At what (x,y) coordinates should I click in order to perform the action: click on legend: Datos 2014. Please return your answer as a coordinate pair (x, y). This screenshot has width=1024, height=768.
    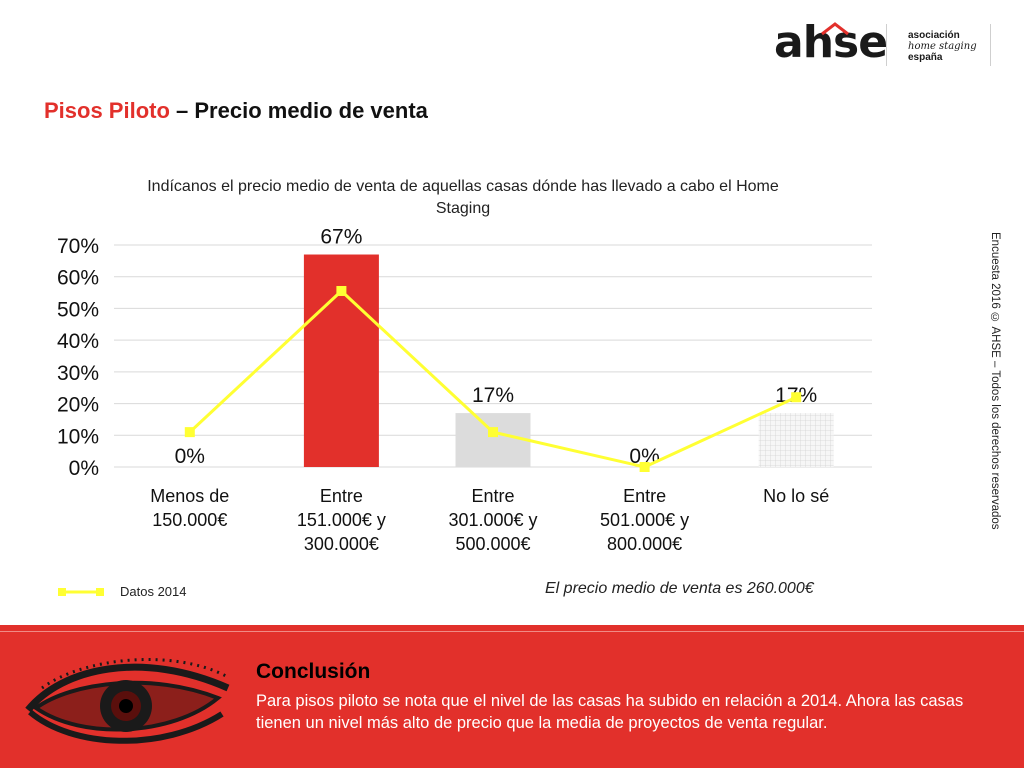
    Looking at the image, I should click on (122, 592).